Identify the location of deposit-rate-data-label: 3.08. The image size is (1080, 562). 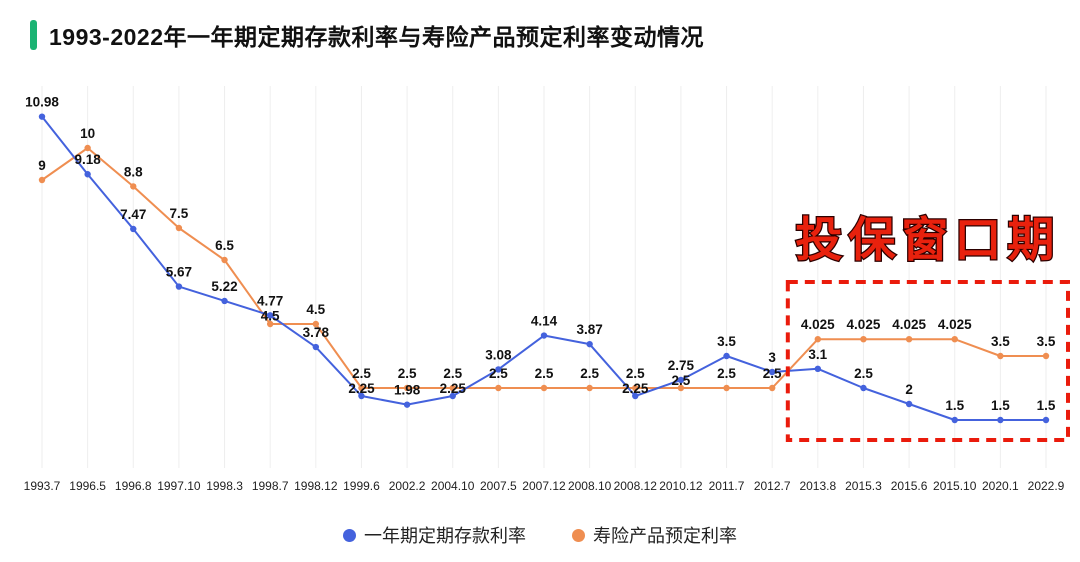
(498, 354).